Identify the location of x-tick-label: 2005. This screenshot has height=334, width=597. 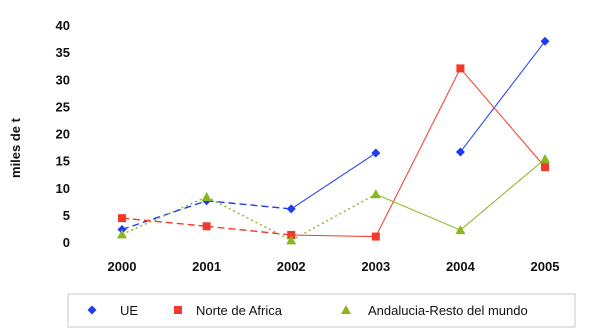
(545, 266).